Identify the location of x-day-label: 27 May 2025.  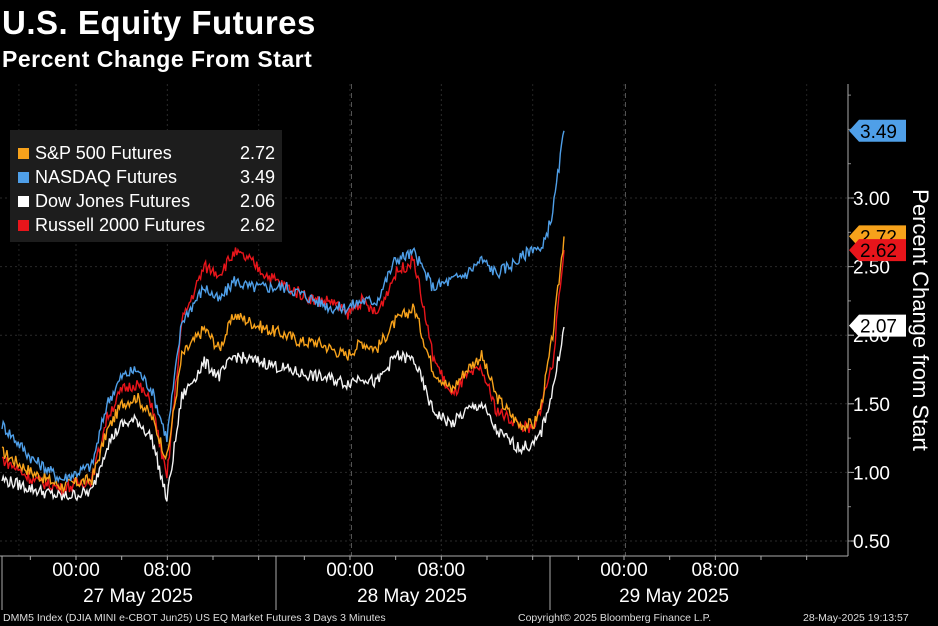
(138, 596).